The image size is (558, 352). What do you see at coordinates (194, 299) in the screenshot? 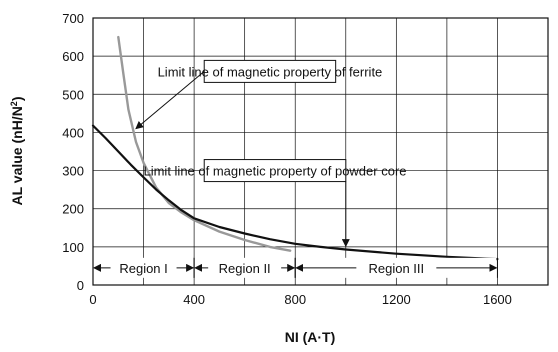
I see `x-tick-label: 400` at bounding box center [194, 299].